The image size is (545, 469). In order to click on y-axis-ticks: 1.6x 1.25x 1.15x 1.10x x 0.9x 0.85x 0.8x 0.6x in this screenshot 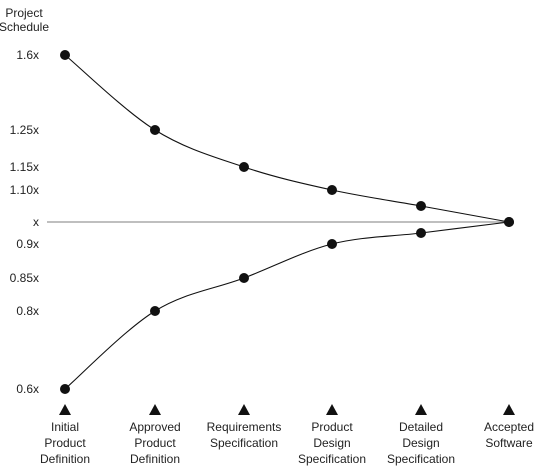, I will do `click(24, 222)`.